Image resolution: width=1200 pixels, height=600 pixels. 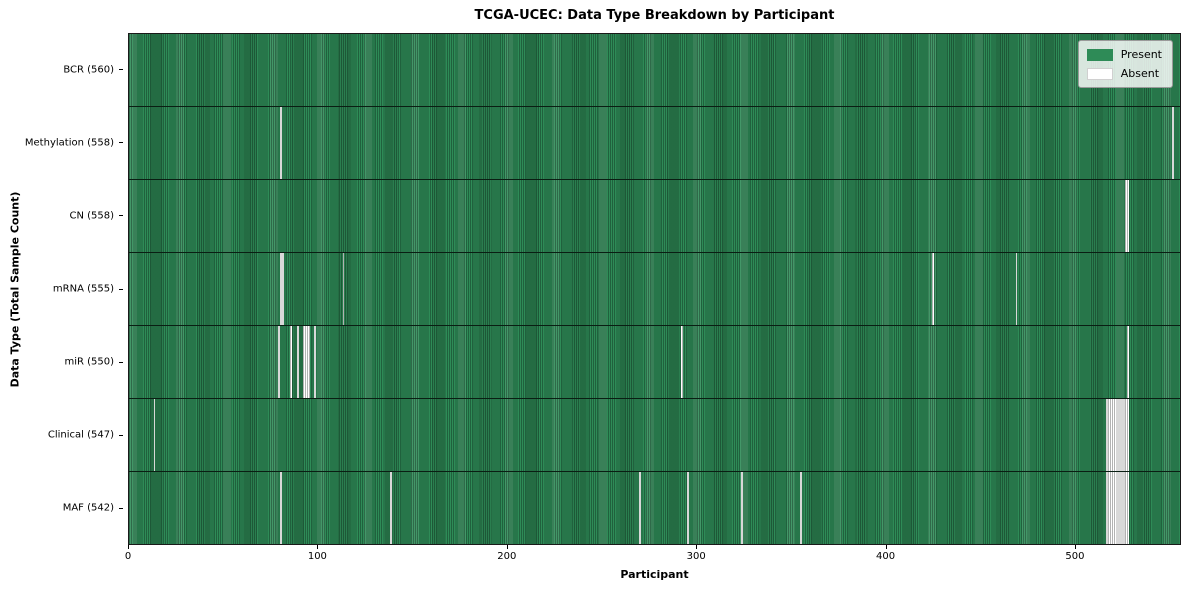 I want to click on legend-label: Absent, so click(x=1140, y=73).